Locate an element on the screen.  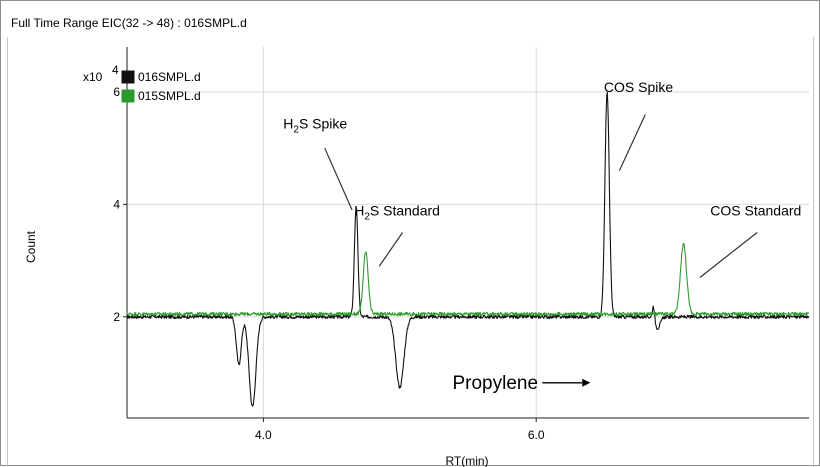
propylene-callout: Propylene is located at coordinates (521, 383).